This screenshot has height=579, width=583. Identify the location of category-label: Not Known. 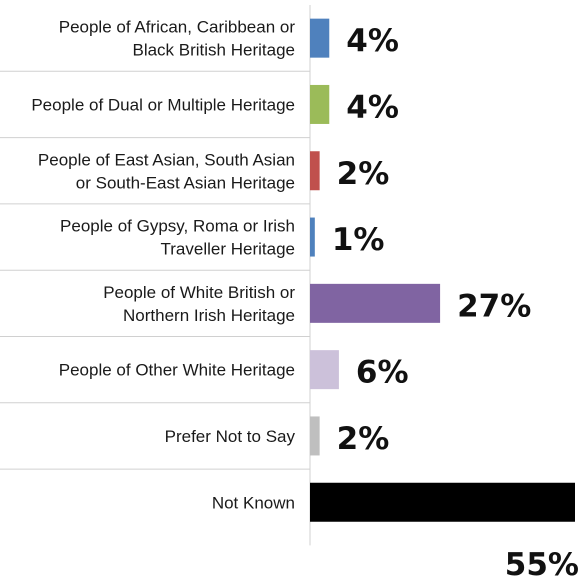
(253, 502).